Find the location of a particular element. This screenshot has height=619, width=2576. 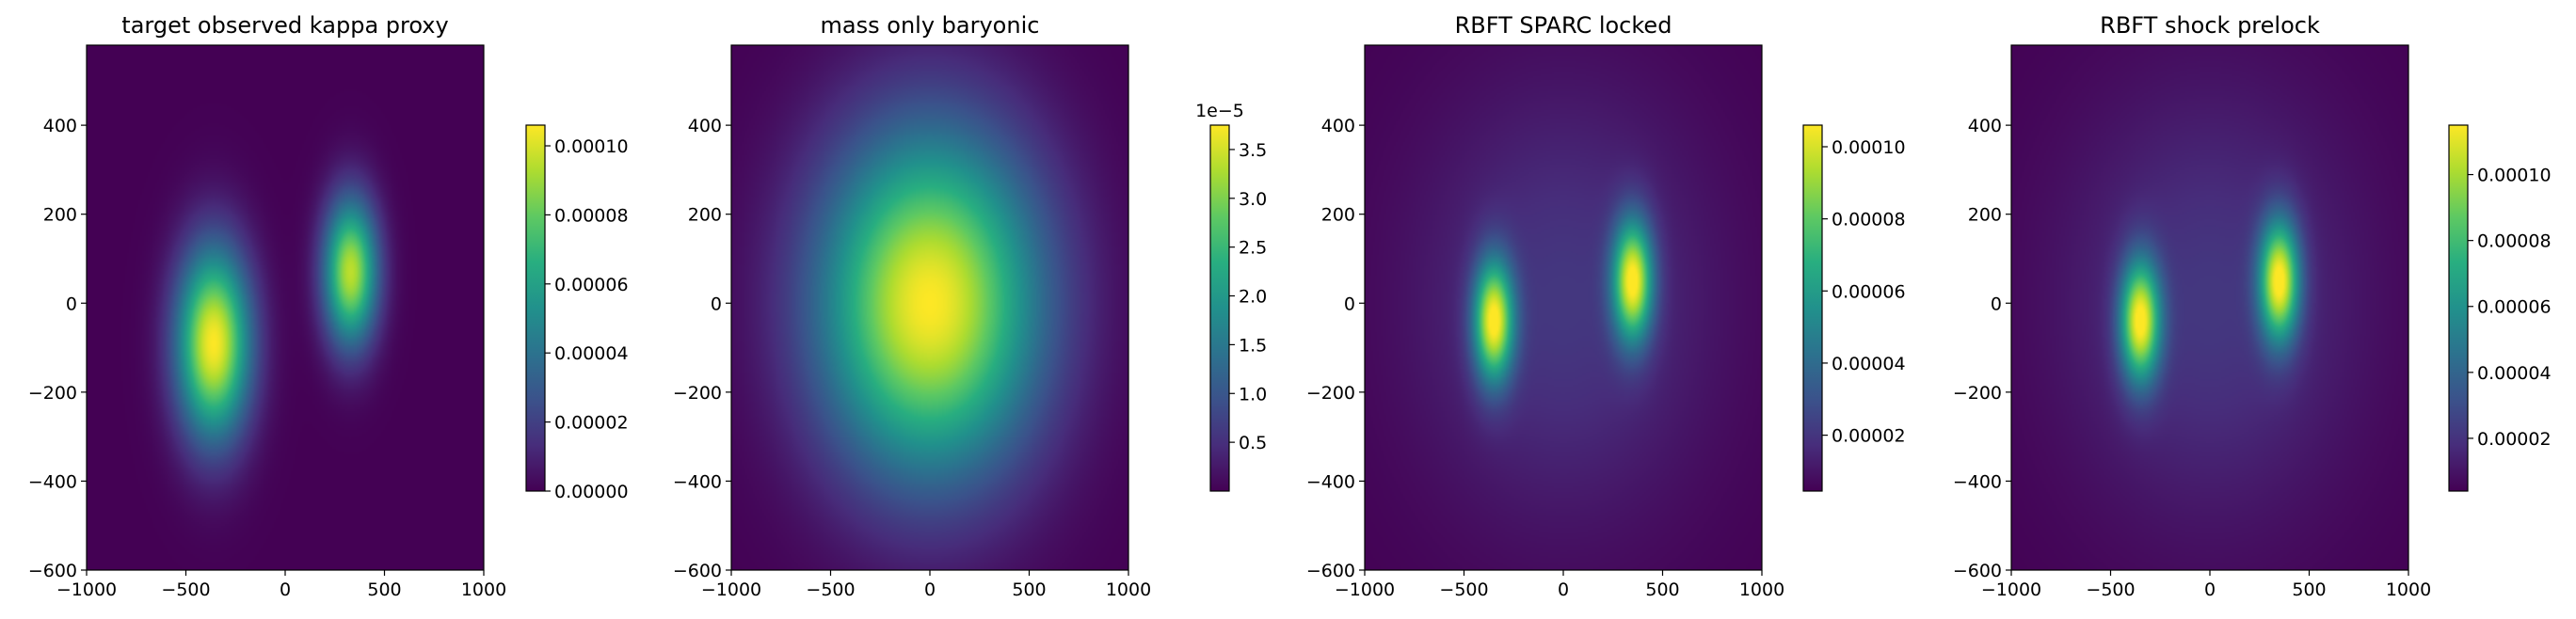

panel-title: mass only baryonic is located at coordinates (930, 26).